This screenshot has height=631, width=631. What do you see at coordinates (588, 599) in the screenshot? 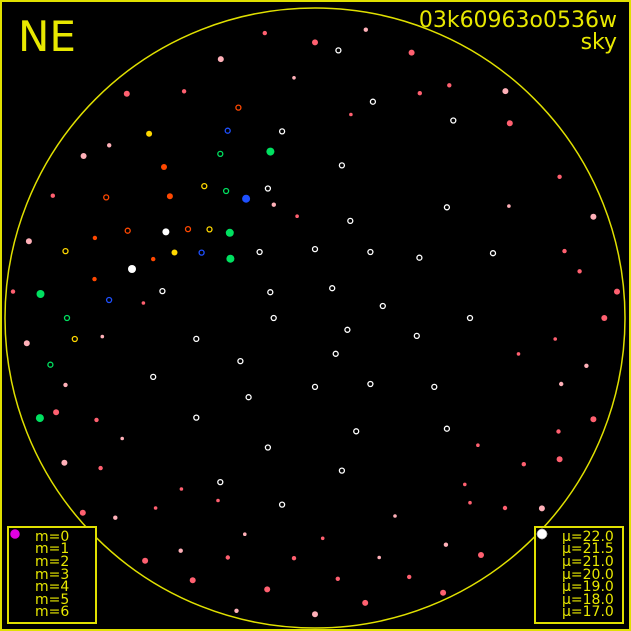
I see `legend-mu-label: μ=18.0` at bounding box center [588, 599].